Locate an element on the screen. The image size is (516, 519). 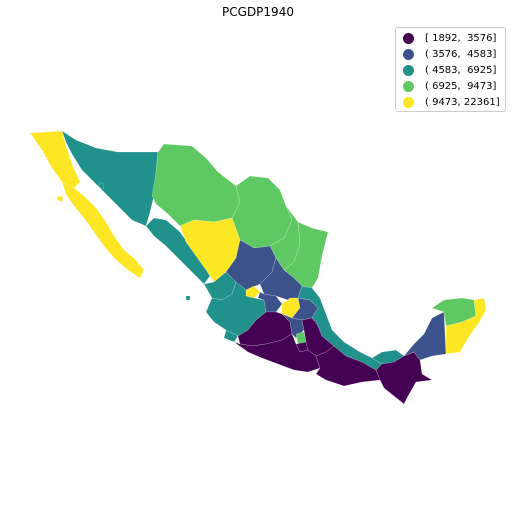
legend-item: ( 3576, 4583] is located at coordinates (450, 54).